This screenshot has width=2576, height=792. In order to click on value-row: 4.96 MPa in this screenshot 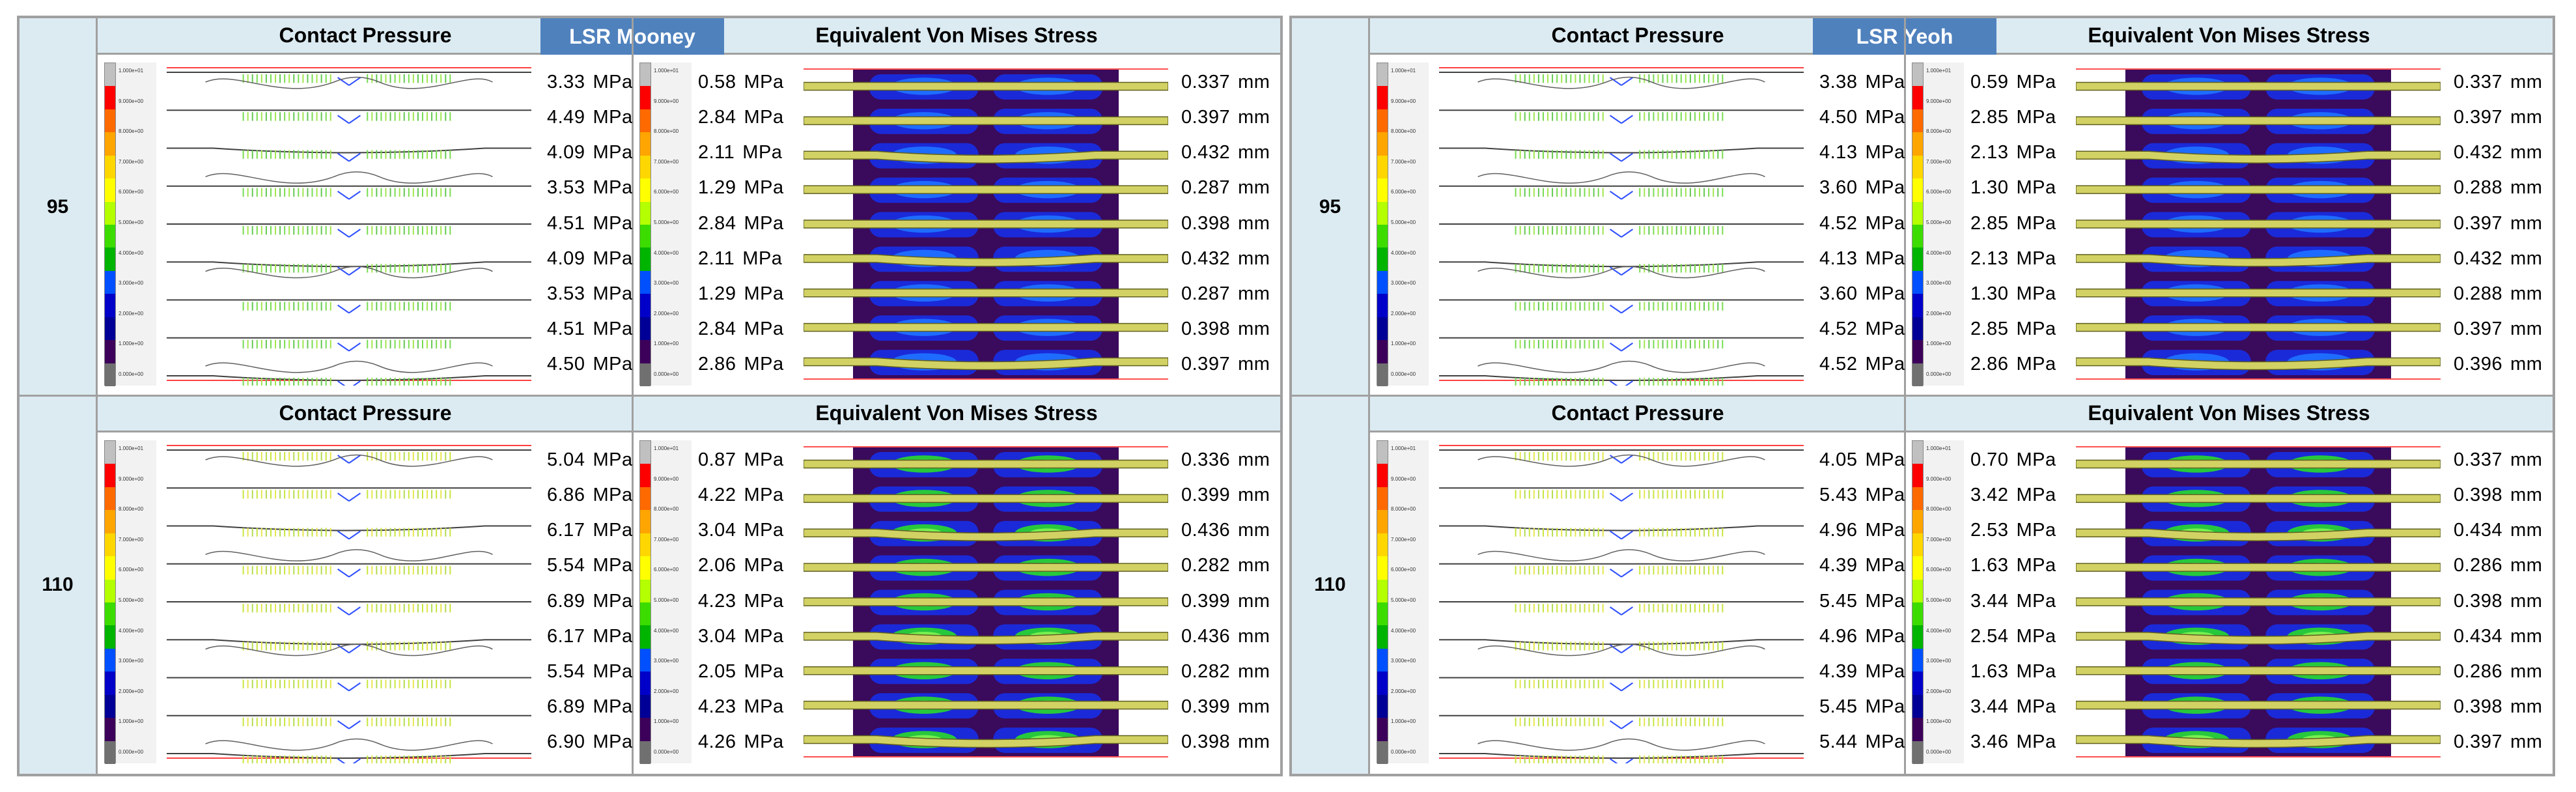, I will do `click(1862, 636)`.